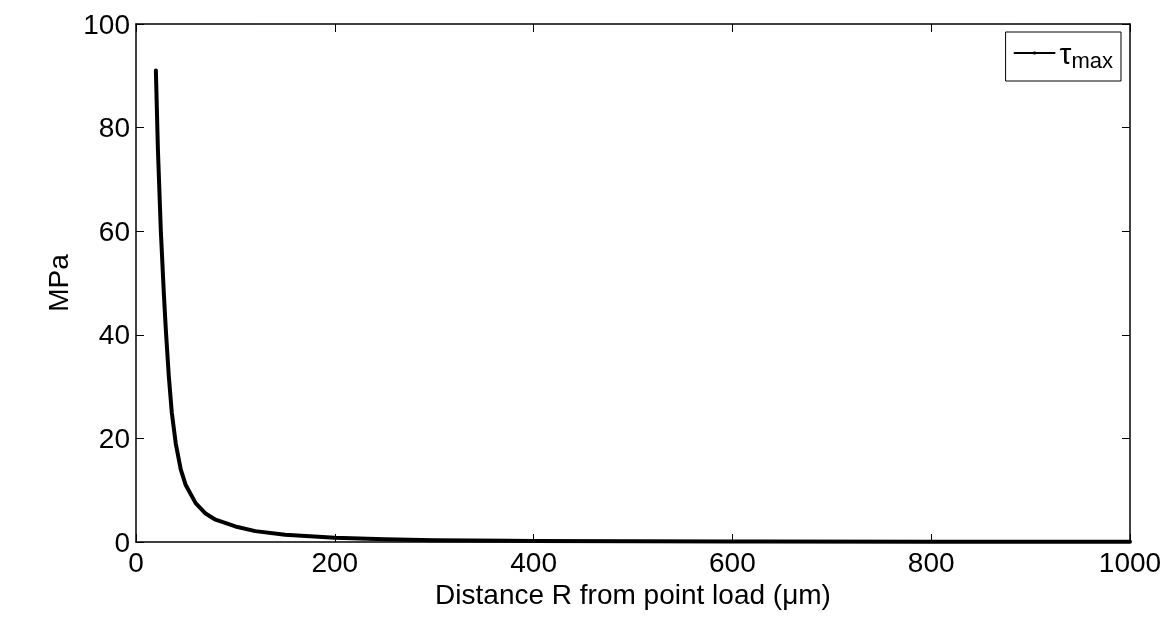 The height and width of the screenshot is (640, 1165). Describe the element at coordinates (633, 595) in the screenshot. I see `x-axis-title: Distance R from point load (μm)` at that location.